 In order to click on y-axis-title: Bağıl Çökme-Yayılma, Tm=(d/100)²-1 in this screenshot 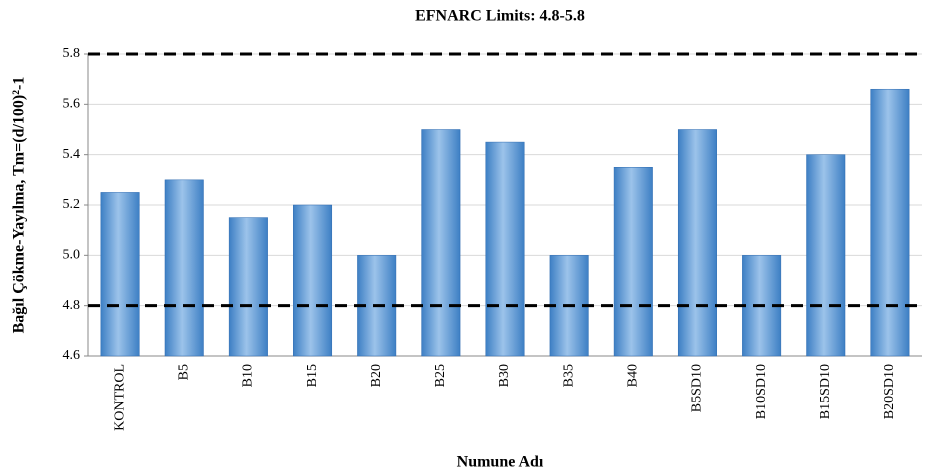, I will do `click(19, 205)`.